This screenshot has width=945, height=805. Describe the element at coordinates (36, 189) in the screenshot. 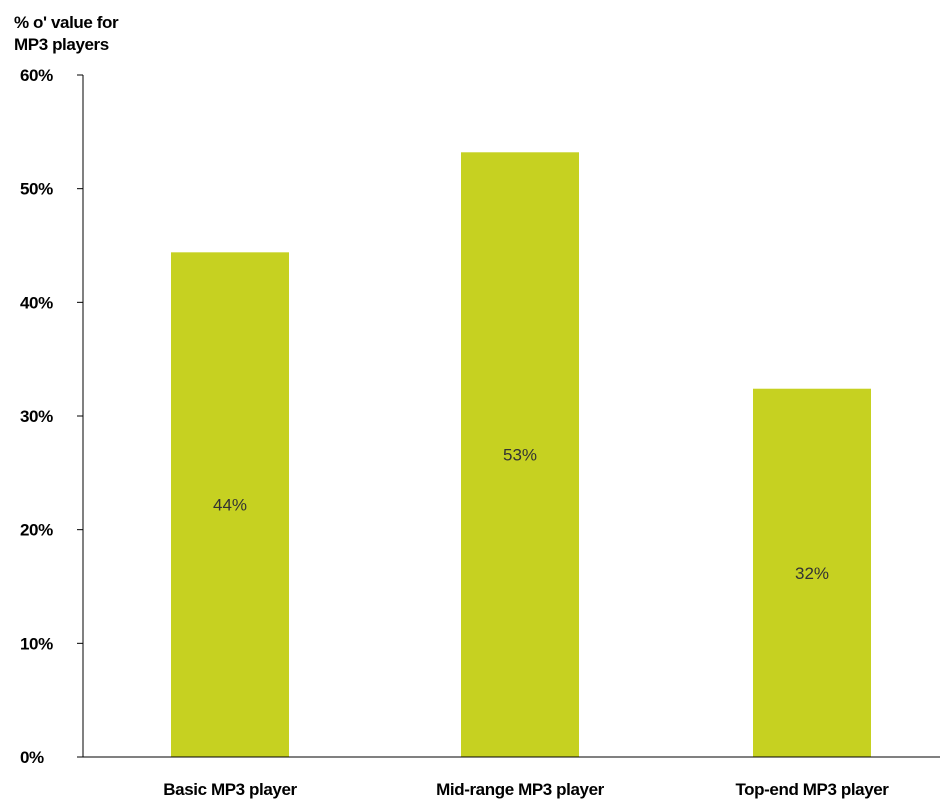

I see `y-tick-label: 50%` at that location.